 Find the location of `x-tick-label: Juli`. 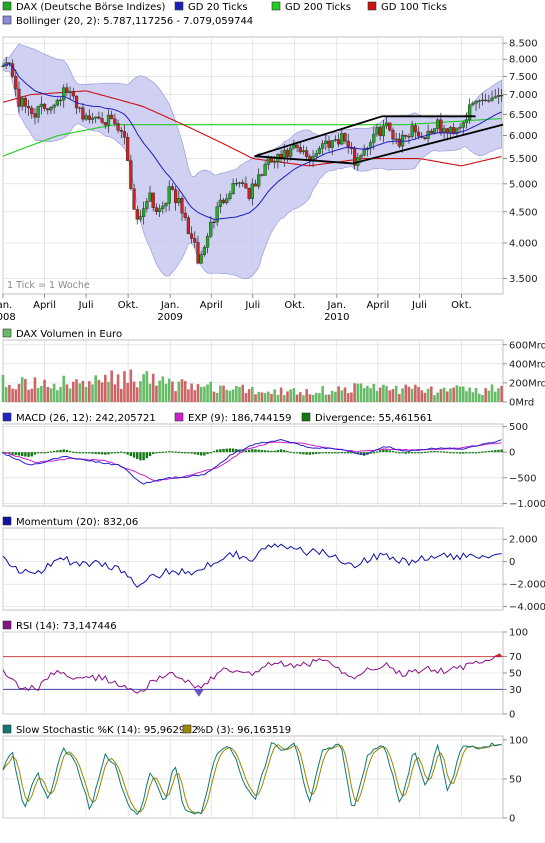

x-tick-label: Juli is located at coordinates (86, 305).